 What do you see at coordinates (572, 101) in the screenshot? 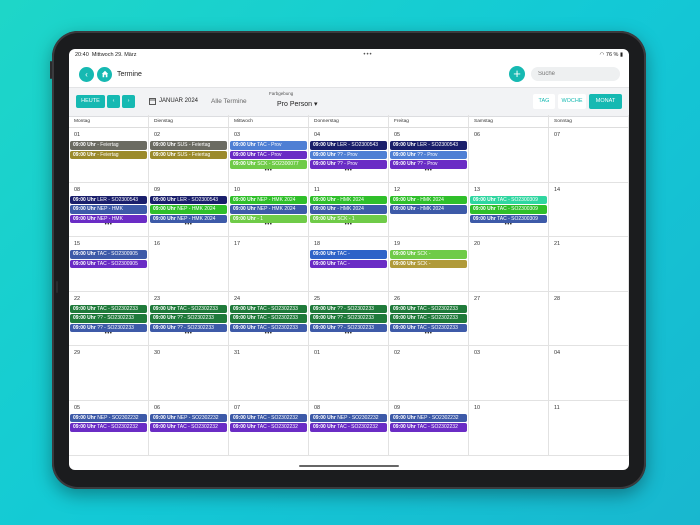
I see `view-week-button: WOCHE` at bounding box center [572, 101].